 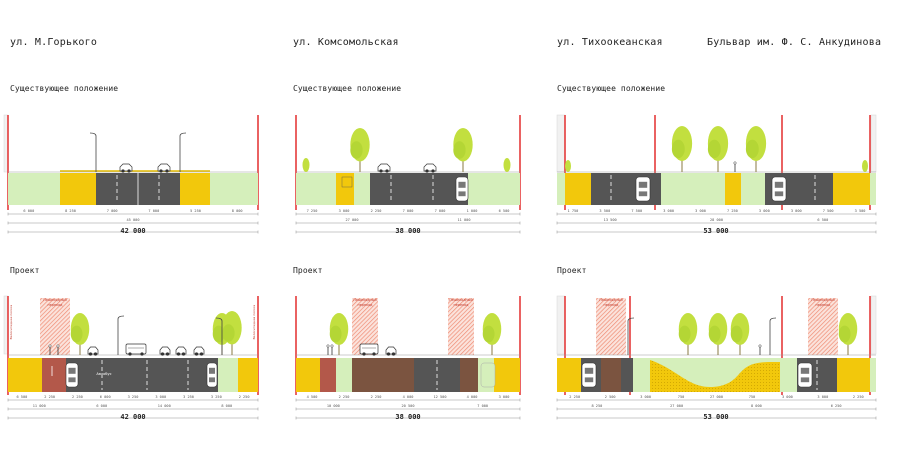 What do you see at coordinates (254, 321) in the screenshot?
I see `side-label-right-p1: Велосипедная полоса` at bounding box center [254, 321].